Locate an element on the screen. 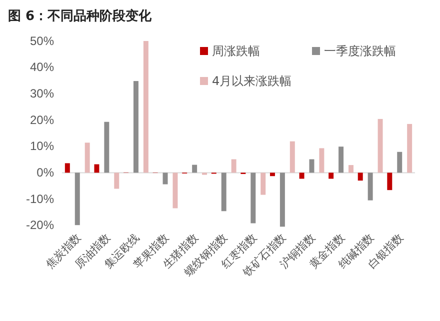 The height and width of the screenshot is (321, 440). legend-label: 周涨跌幅 is located at coordinates (236, 51).